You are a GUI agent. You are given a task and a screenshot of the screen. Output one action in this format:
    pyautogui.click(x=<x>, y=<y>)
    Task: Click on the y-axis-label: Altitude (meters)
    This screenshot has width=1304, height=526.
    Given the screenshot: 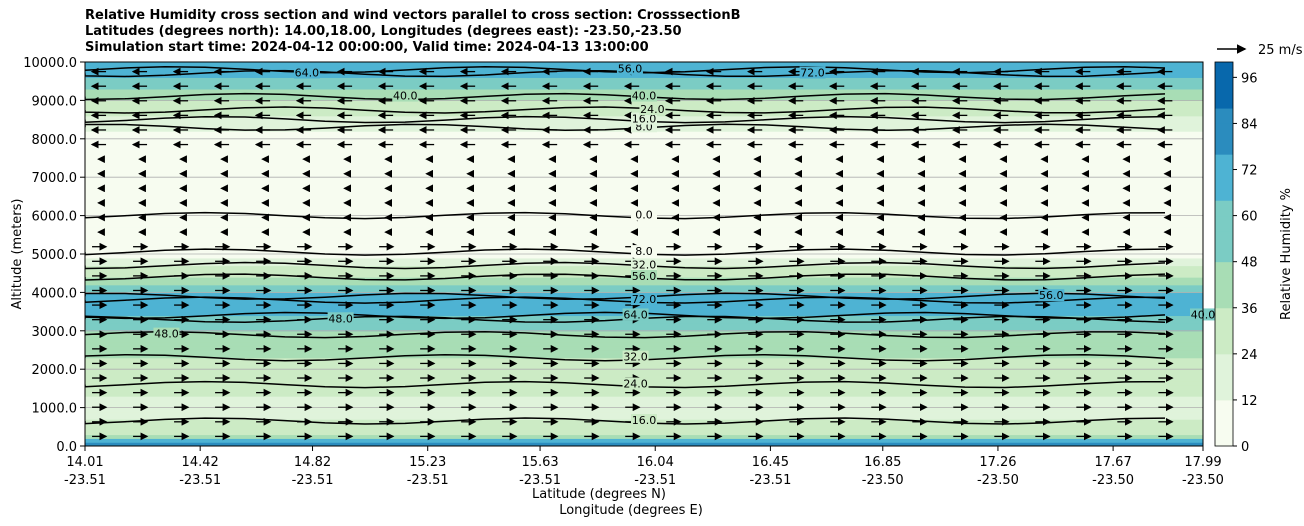 What is the action you would take?
    pyautogui.click(x=17, y=254)
    